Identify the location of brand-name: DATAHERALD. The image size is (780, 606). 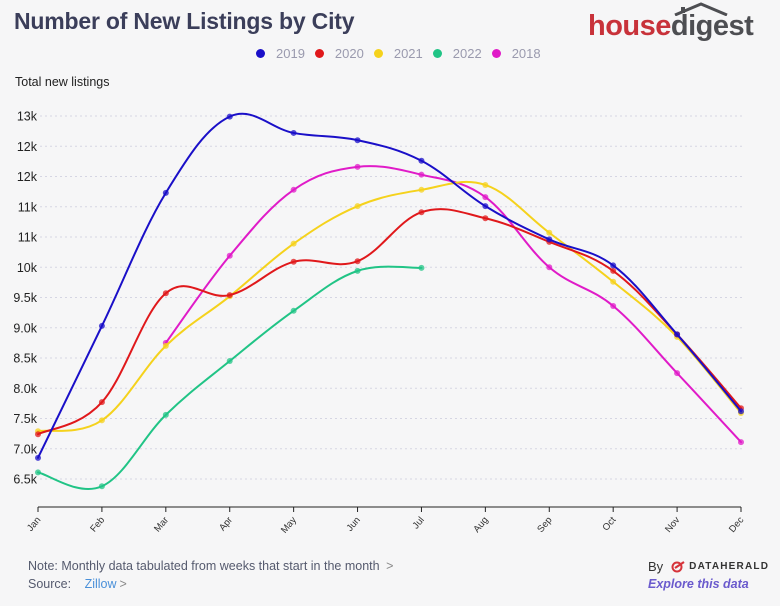
(729, 566).